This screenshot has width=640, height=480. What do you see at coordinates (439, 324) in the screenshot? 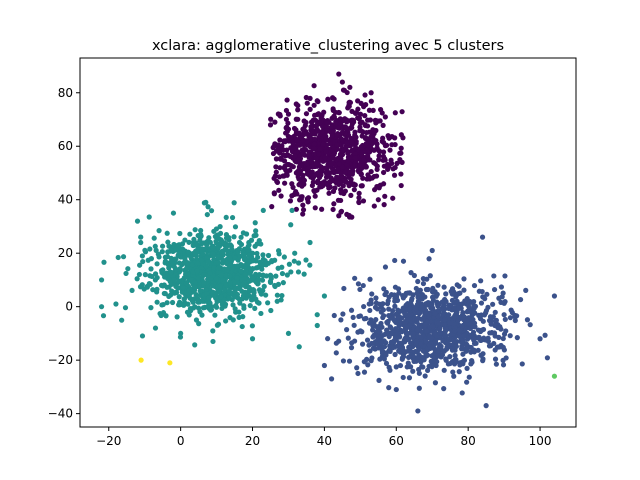
I see `cluster-1-series` at bounding box center [439, 324].